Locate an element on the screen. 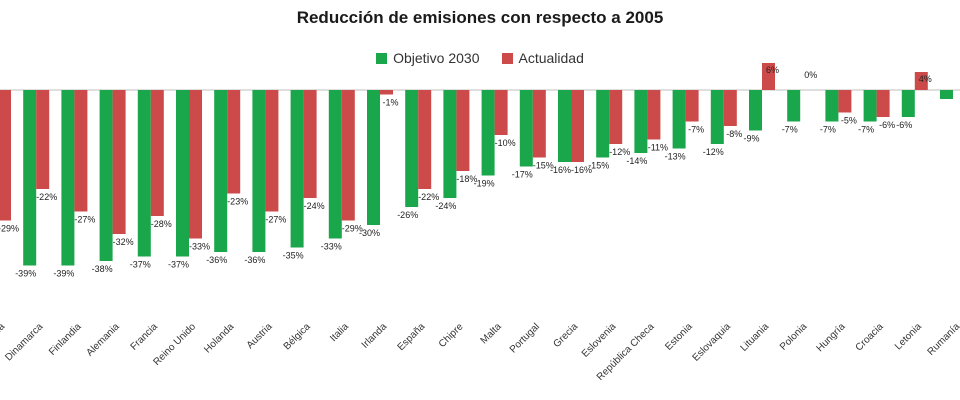 This screenshot has height=400, width=960. label-objetivo-13: -19% is located at coordinates (484, 184).